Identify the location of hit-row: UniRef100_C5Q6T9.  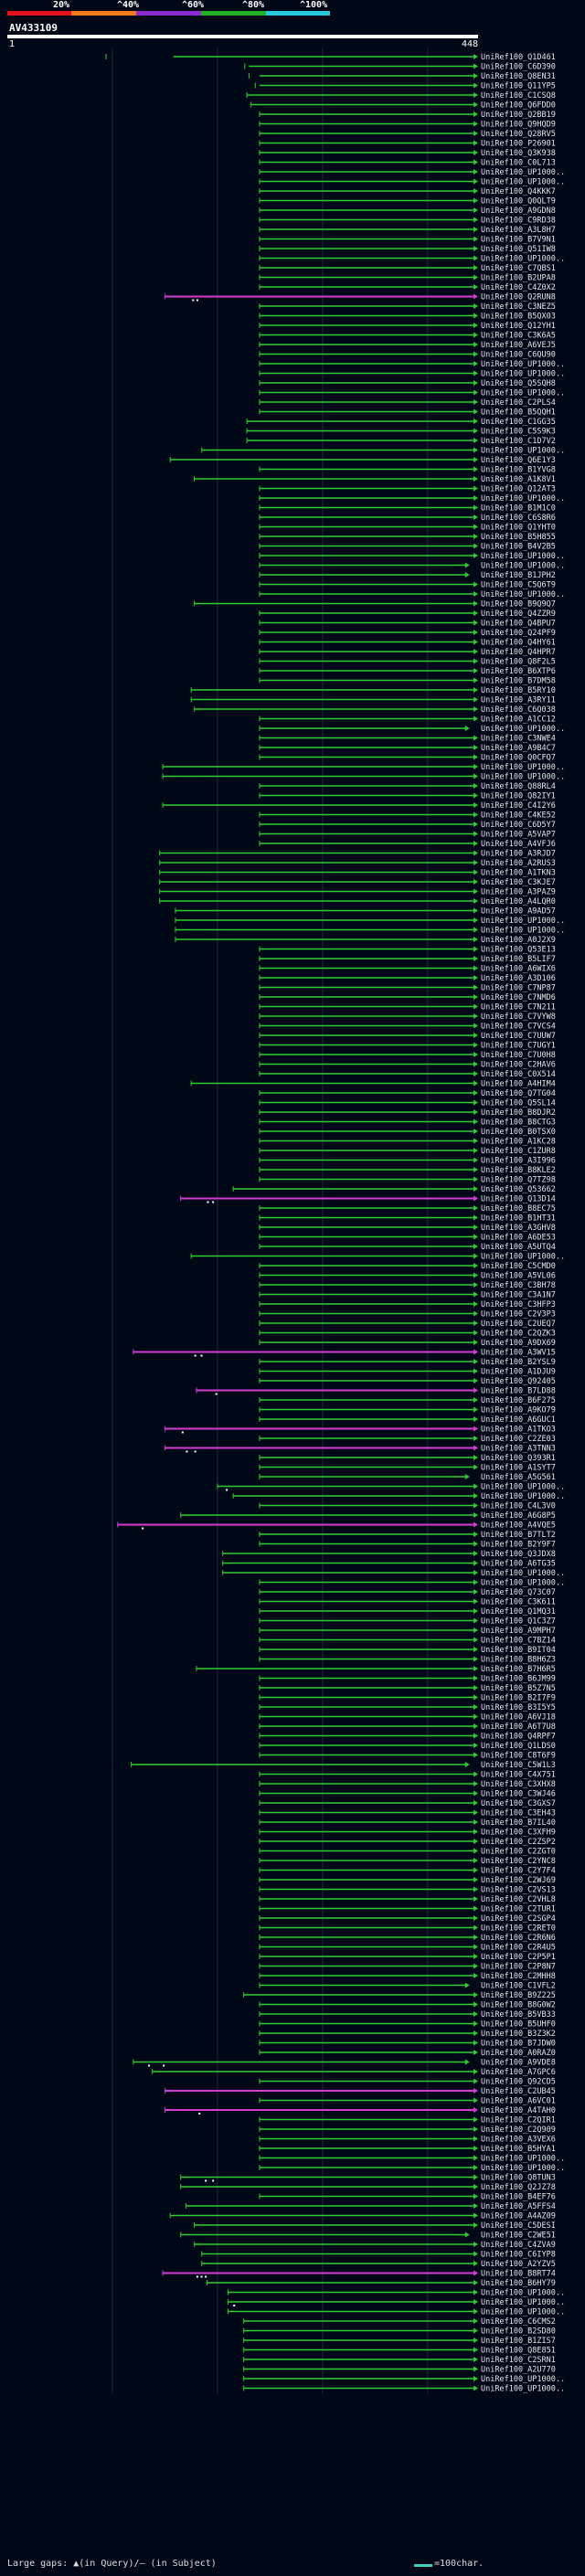
(408, 585).